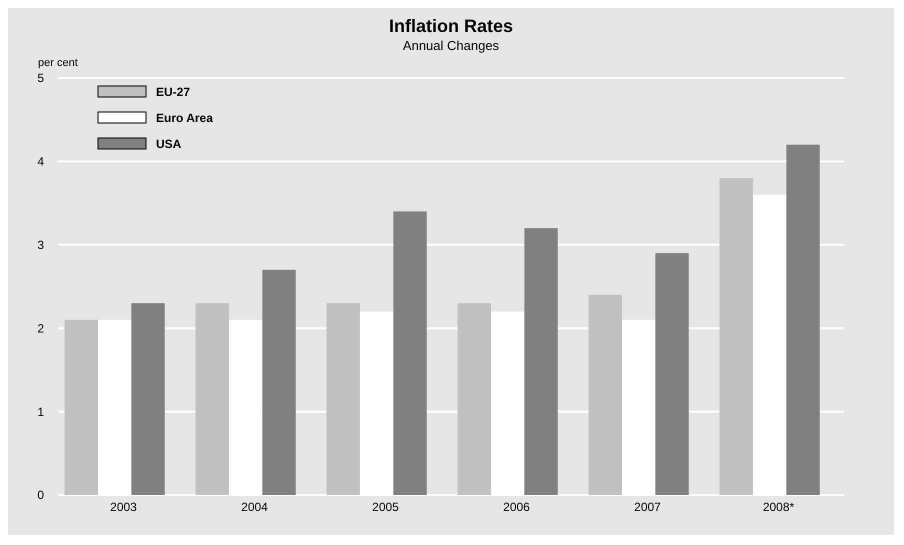 The height and width of the screenshot is (545, 904). Describe the element at coordinates (58, 63) in the screenshot. I see `y-axis-title: per cent` at that location.